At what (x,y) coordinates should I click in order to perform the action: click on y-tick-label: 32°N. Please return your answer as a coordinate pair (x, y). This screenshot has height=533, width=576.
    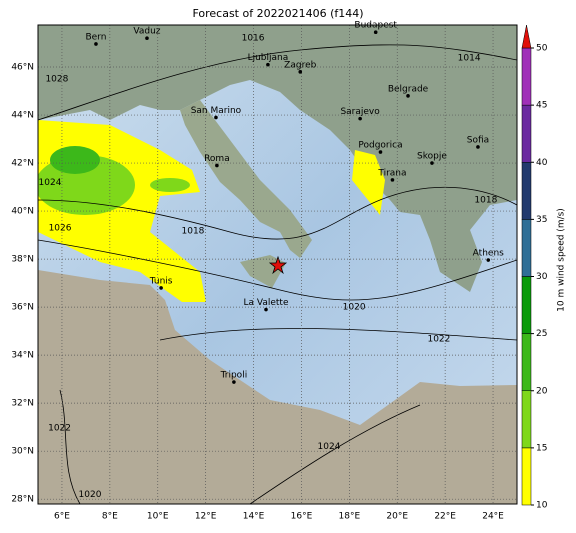
    Looking at the image, I should click on (22, 404).